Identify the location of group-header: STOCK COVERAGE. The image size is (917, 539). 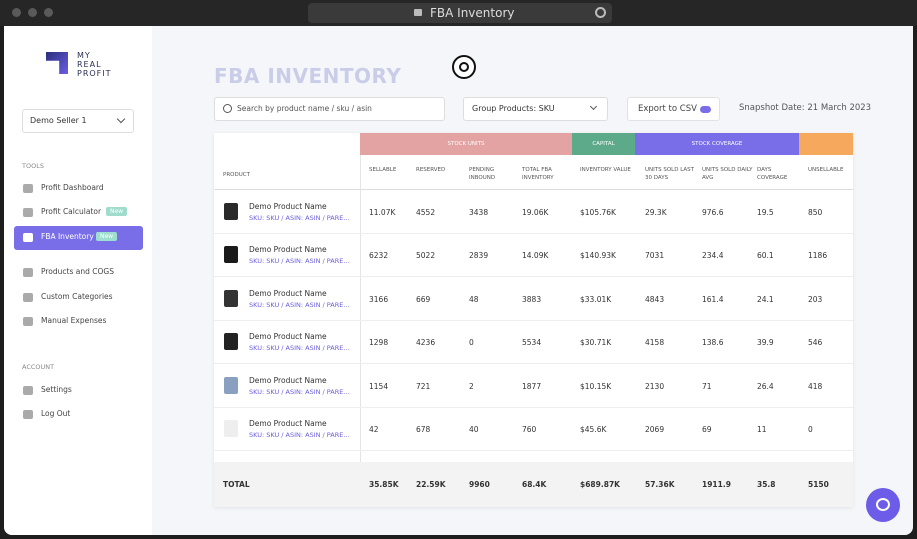
(717, 144).